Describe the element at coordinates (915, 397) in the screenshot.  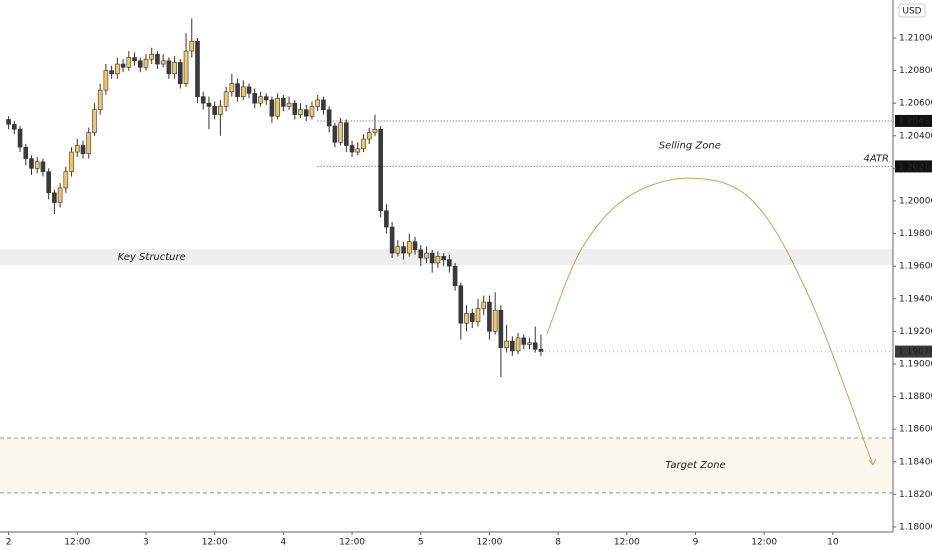
I see `y-tick-label: 1.18800` at that location.